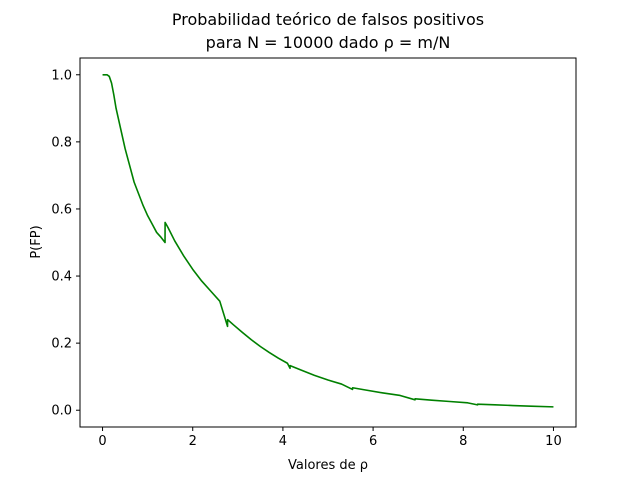 This screenshot has height=480, width=640. What do you see at coordinates (328, 465) in the screenshot?
I see `x-axis-label: Valores de ρ` at bounding box center [328, 465].